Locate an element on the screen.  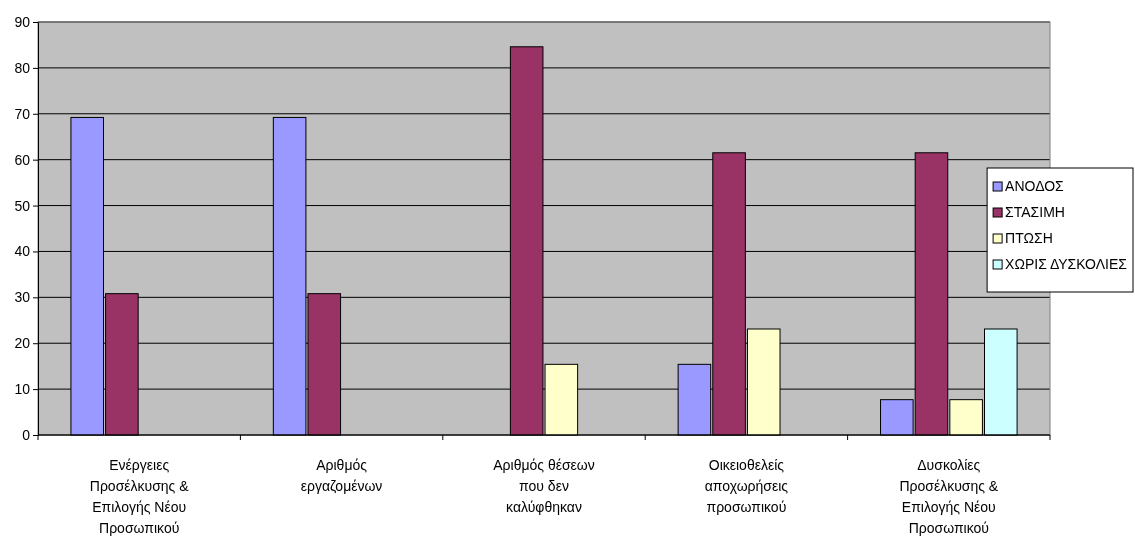
legend-label: ΑΝΟΔΟΣ is located at coordinates (1035, 186).